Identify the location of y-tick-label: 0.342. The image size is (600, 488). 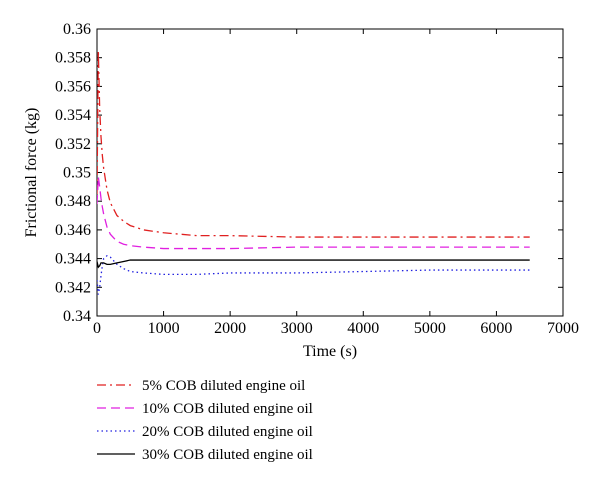
(73, 287).